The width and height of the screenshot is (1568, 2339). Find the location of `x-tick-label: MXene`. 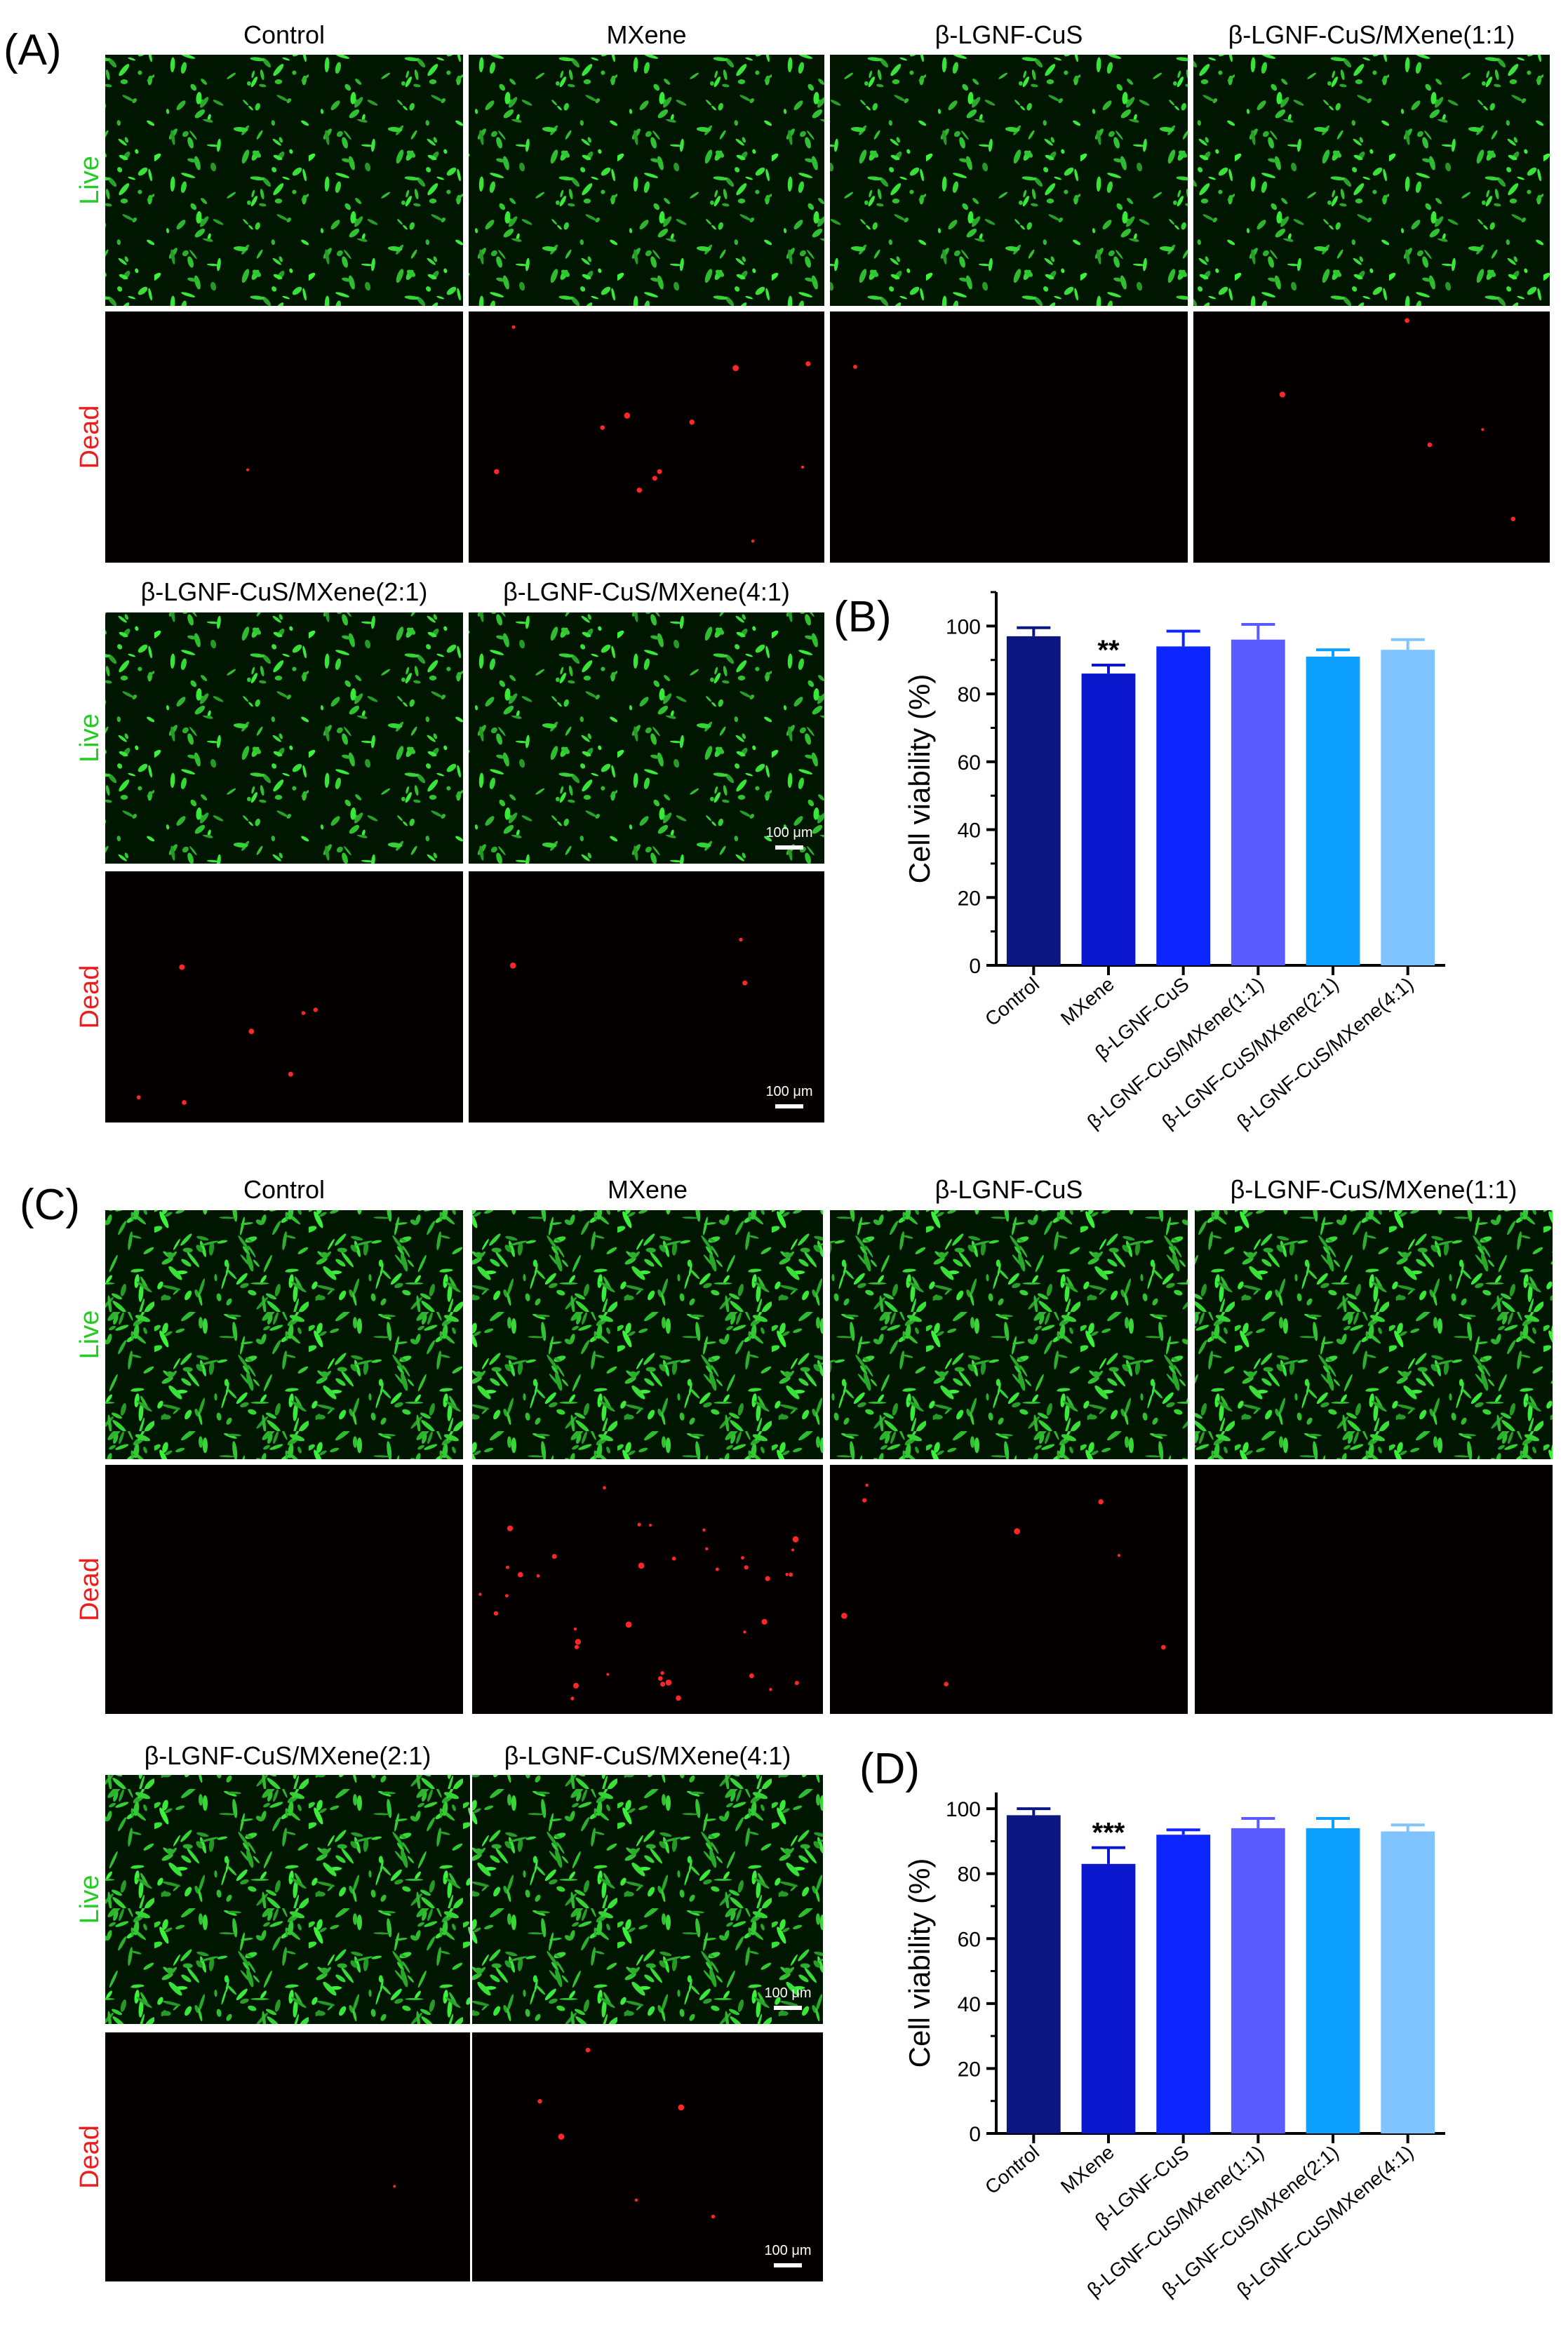

x-tick-label: MXene is located at coordinates (1087, 1001).